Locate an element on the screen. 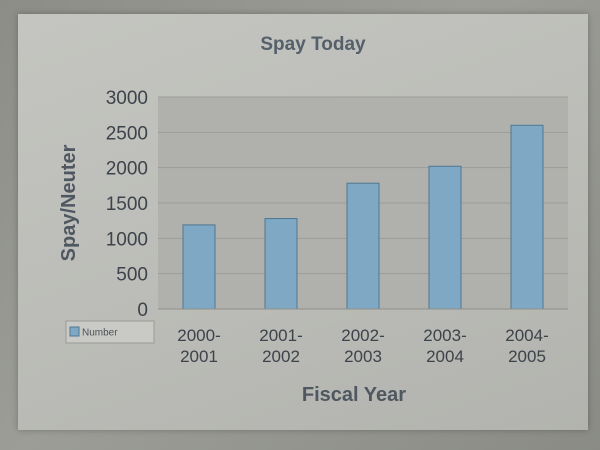  x-tick-label-line: 2004 is located at coordinates (445, 356).